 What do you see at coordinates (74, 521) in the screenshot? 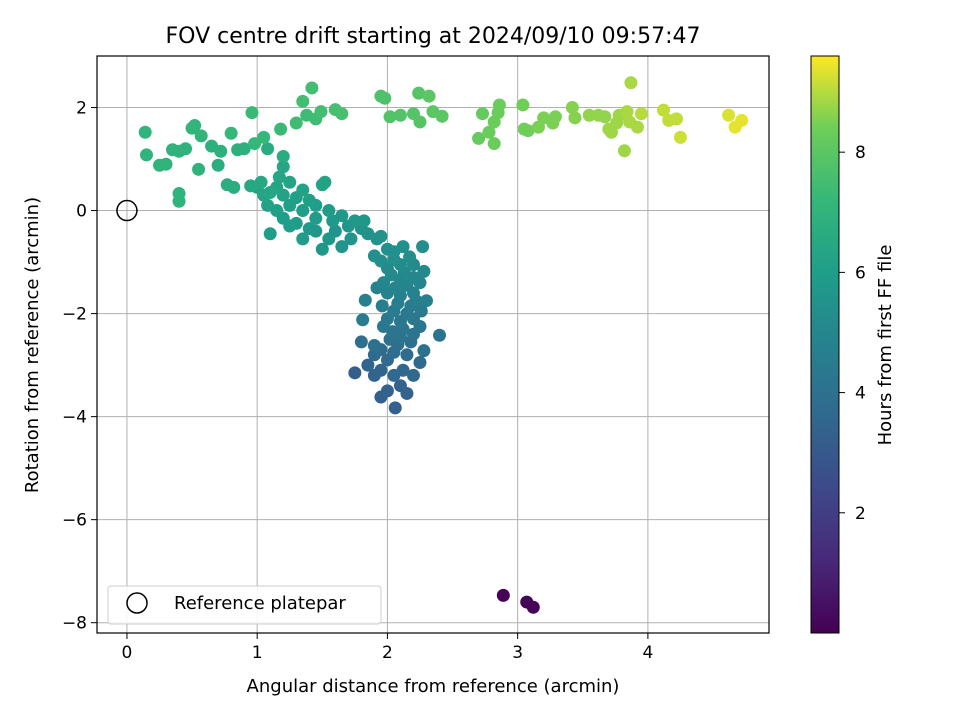
I see `y-tick-label: −6` at bounding box center [74, 521].